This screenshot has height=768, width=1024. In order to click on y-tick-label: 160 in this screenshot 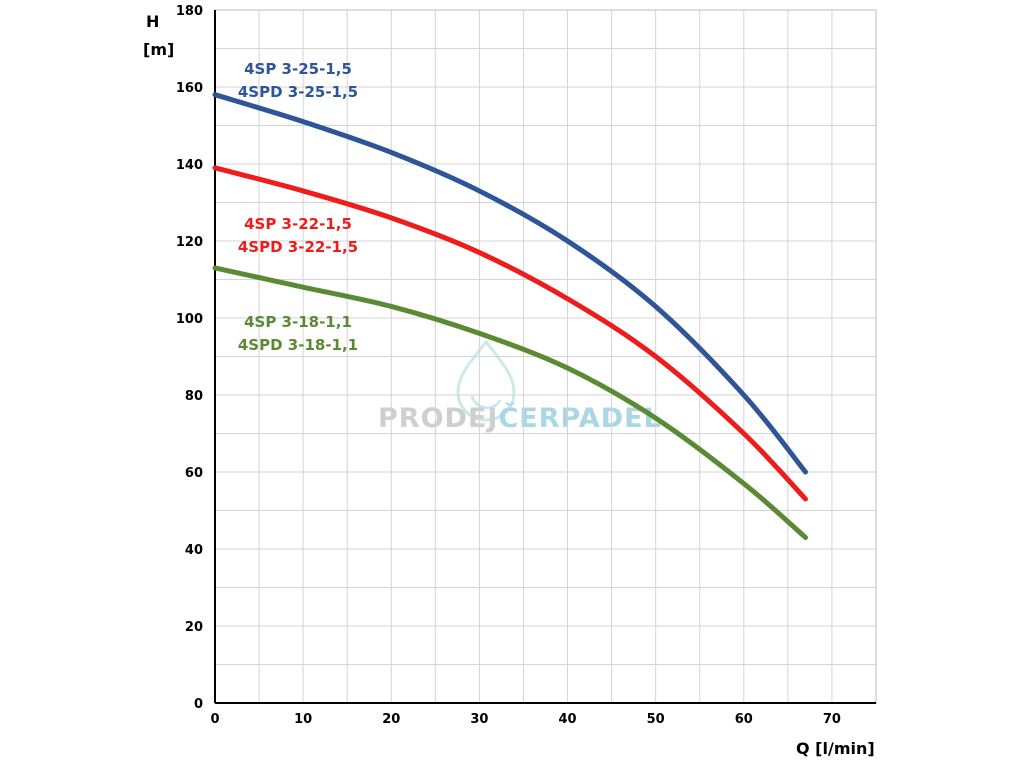, I will do `click(189, 88)`.